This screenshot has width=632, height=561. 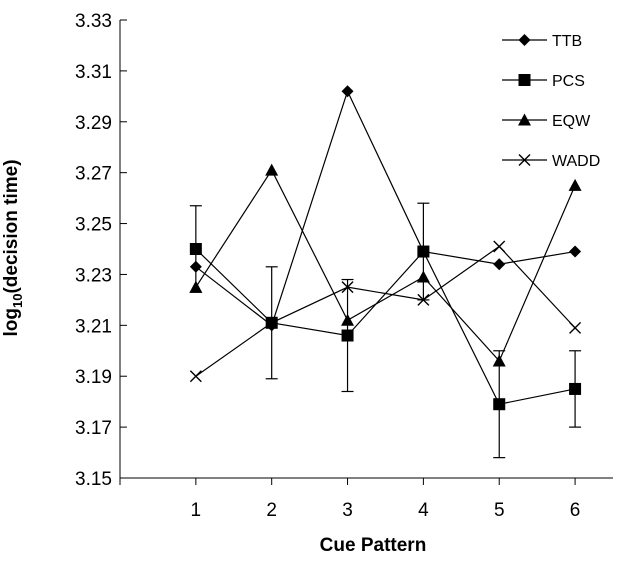 What do you see at coordinates (423, 510) in the screenshot?
I see `x-tick-label: 4` at bounding box center [423, 510].